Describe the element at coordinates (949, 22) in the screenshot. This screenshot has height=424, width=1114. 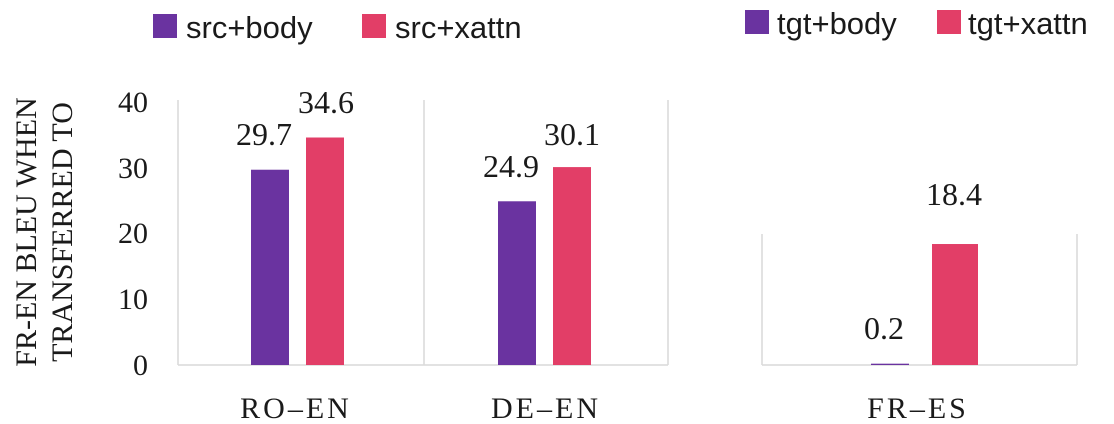
I see `legend-swatch-tgt-xattn` at that location.